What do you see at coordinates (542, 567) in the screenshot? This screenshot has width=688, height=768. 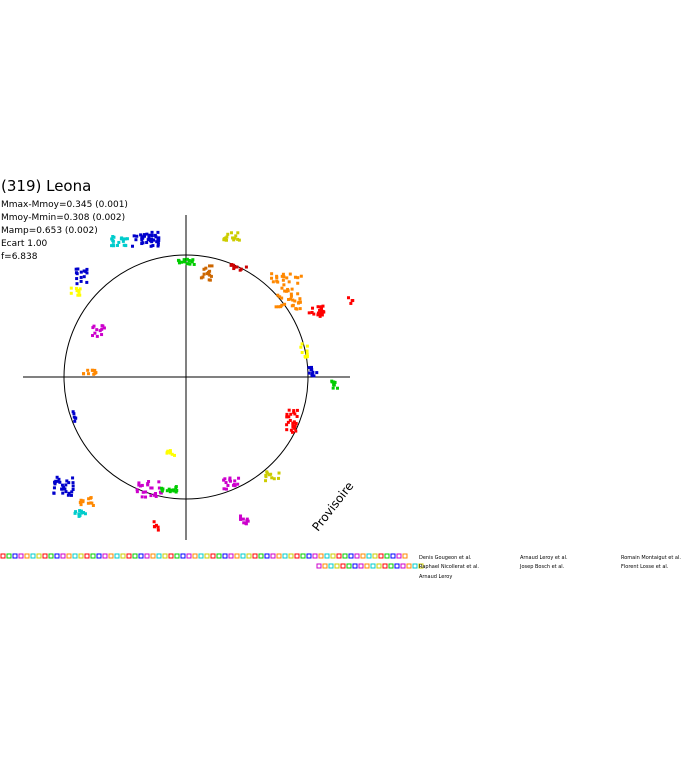 I see `legend-entry: Josep Bosch et al.` at bounding box center [542, 567].